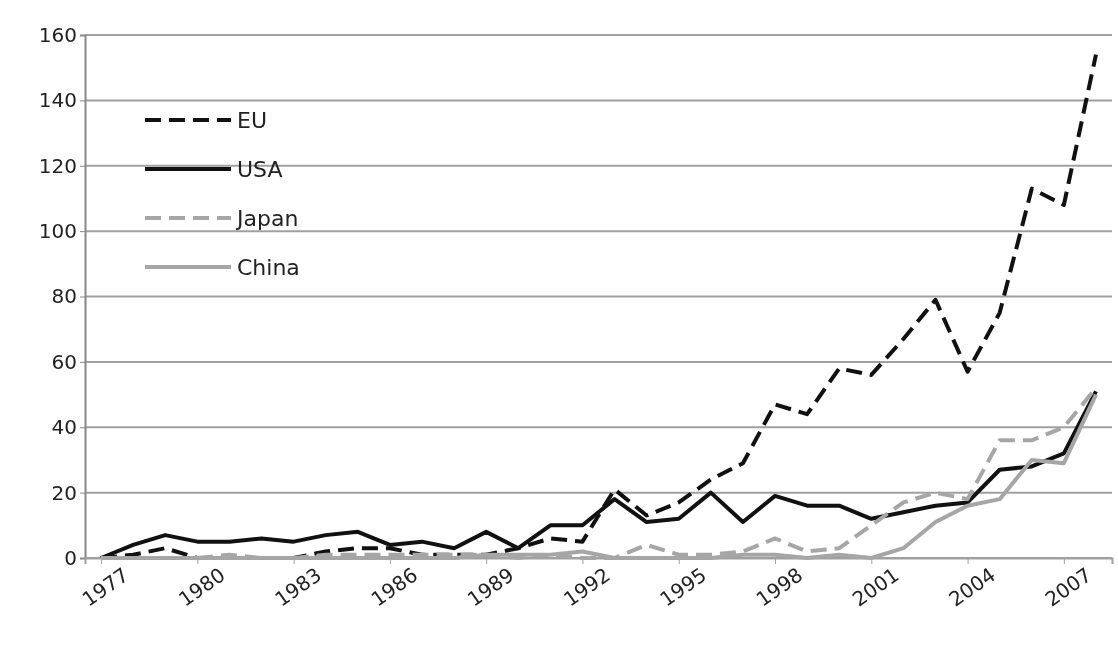 The height and width of the screenshot is (652, 1118). I want to click on legend-label: USA, so click(260, 169).